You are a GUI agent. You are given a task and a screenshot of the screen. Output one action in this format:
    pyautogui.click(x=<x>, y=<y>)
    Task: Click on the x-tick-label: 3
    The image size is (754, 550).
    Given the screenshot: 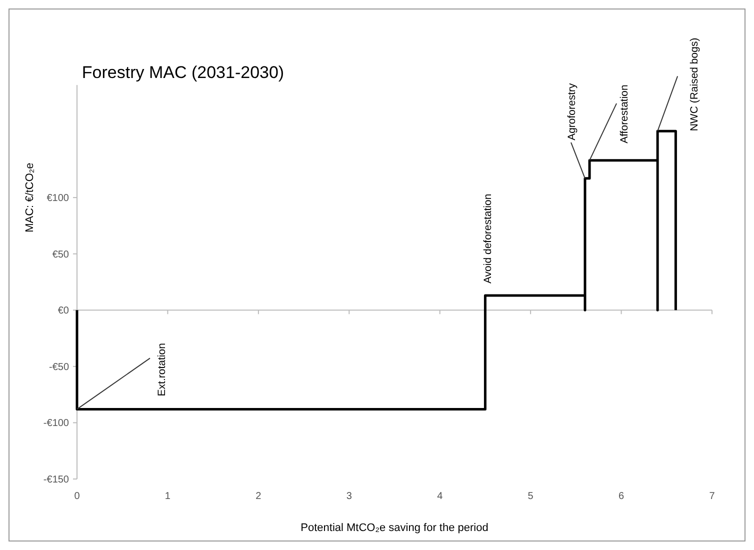 What is the action you would take?
    pyautogui.click(x=349, y=496)
    